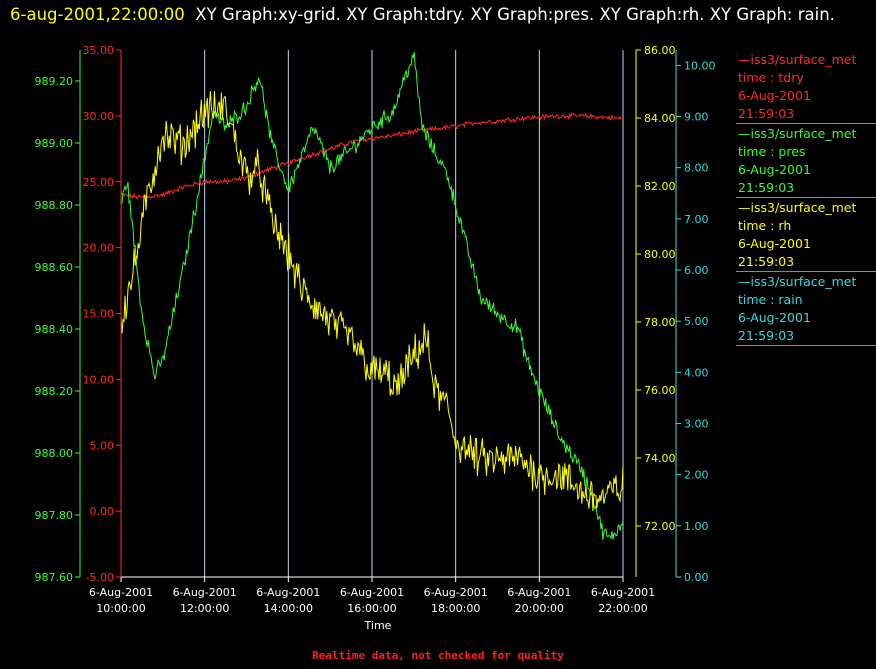 The image size is (876, 669). What do you see at coordinates (771, 77) in the screenshot?
I see `legend-var: time : tdry` at bounding box center [771, 77].